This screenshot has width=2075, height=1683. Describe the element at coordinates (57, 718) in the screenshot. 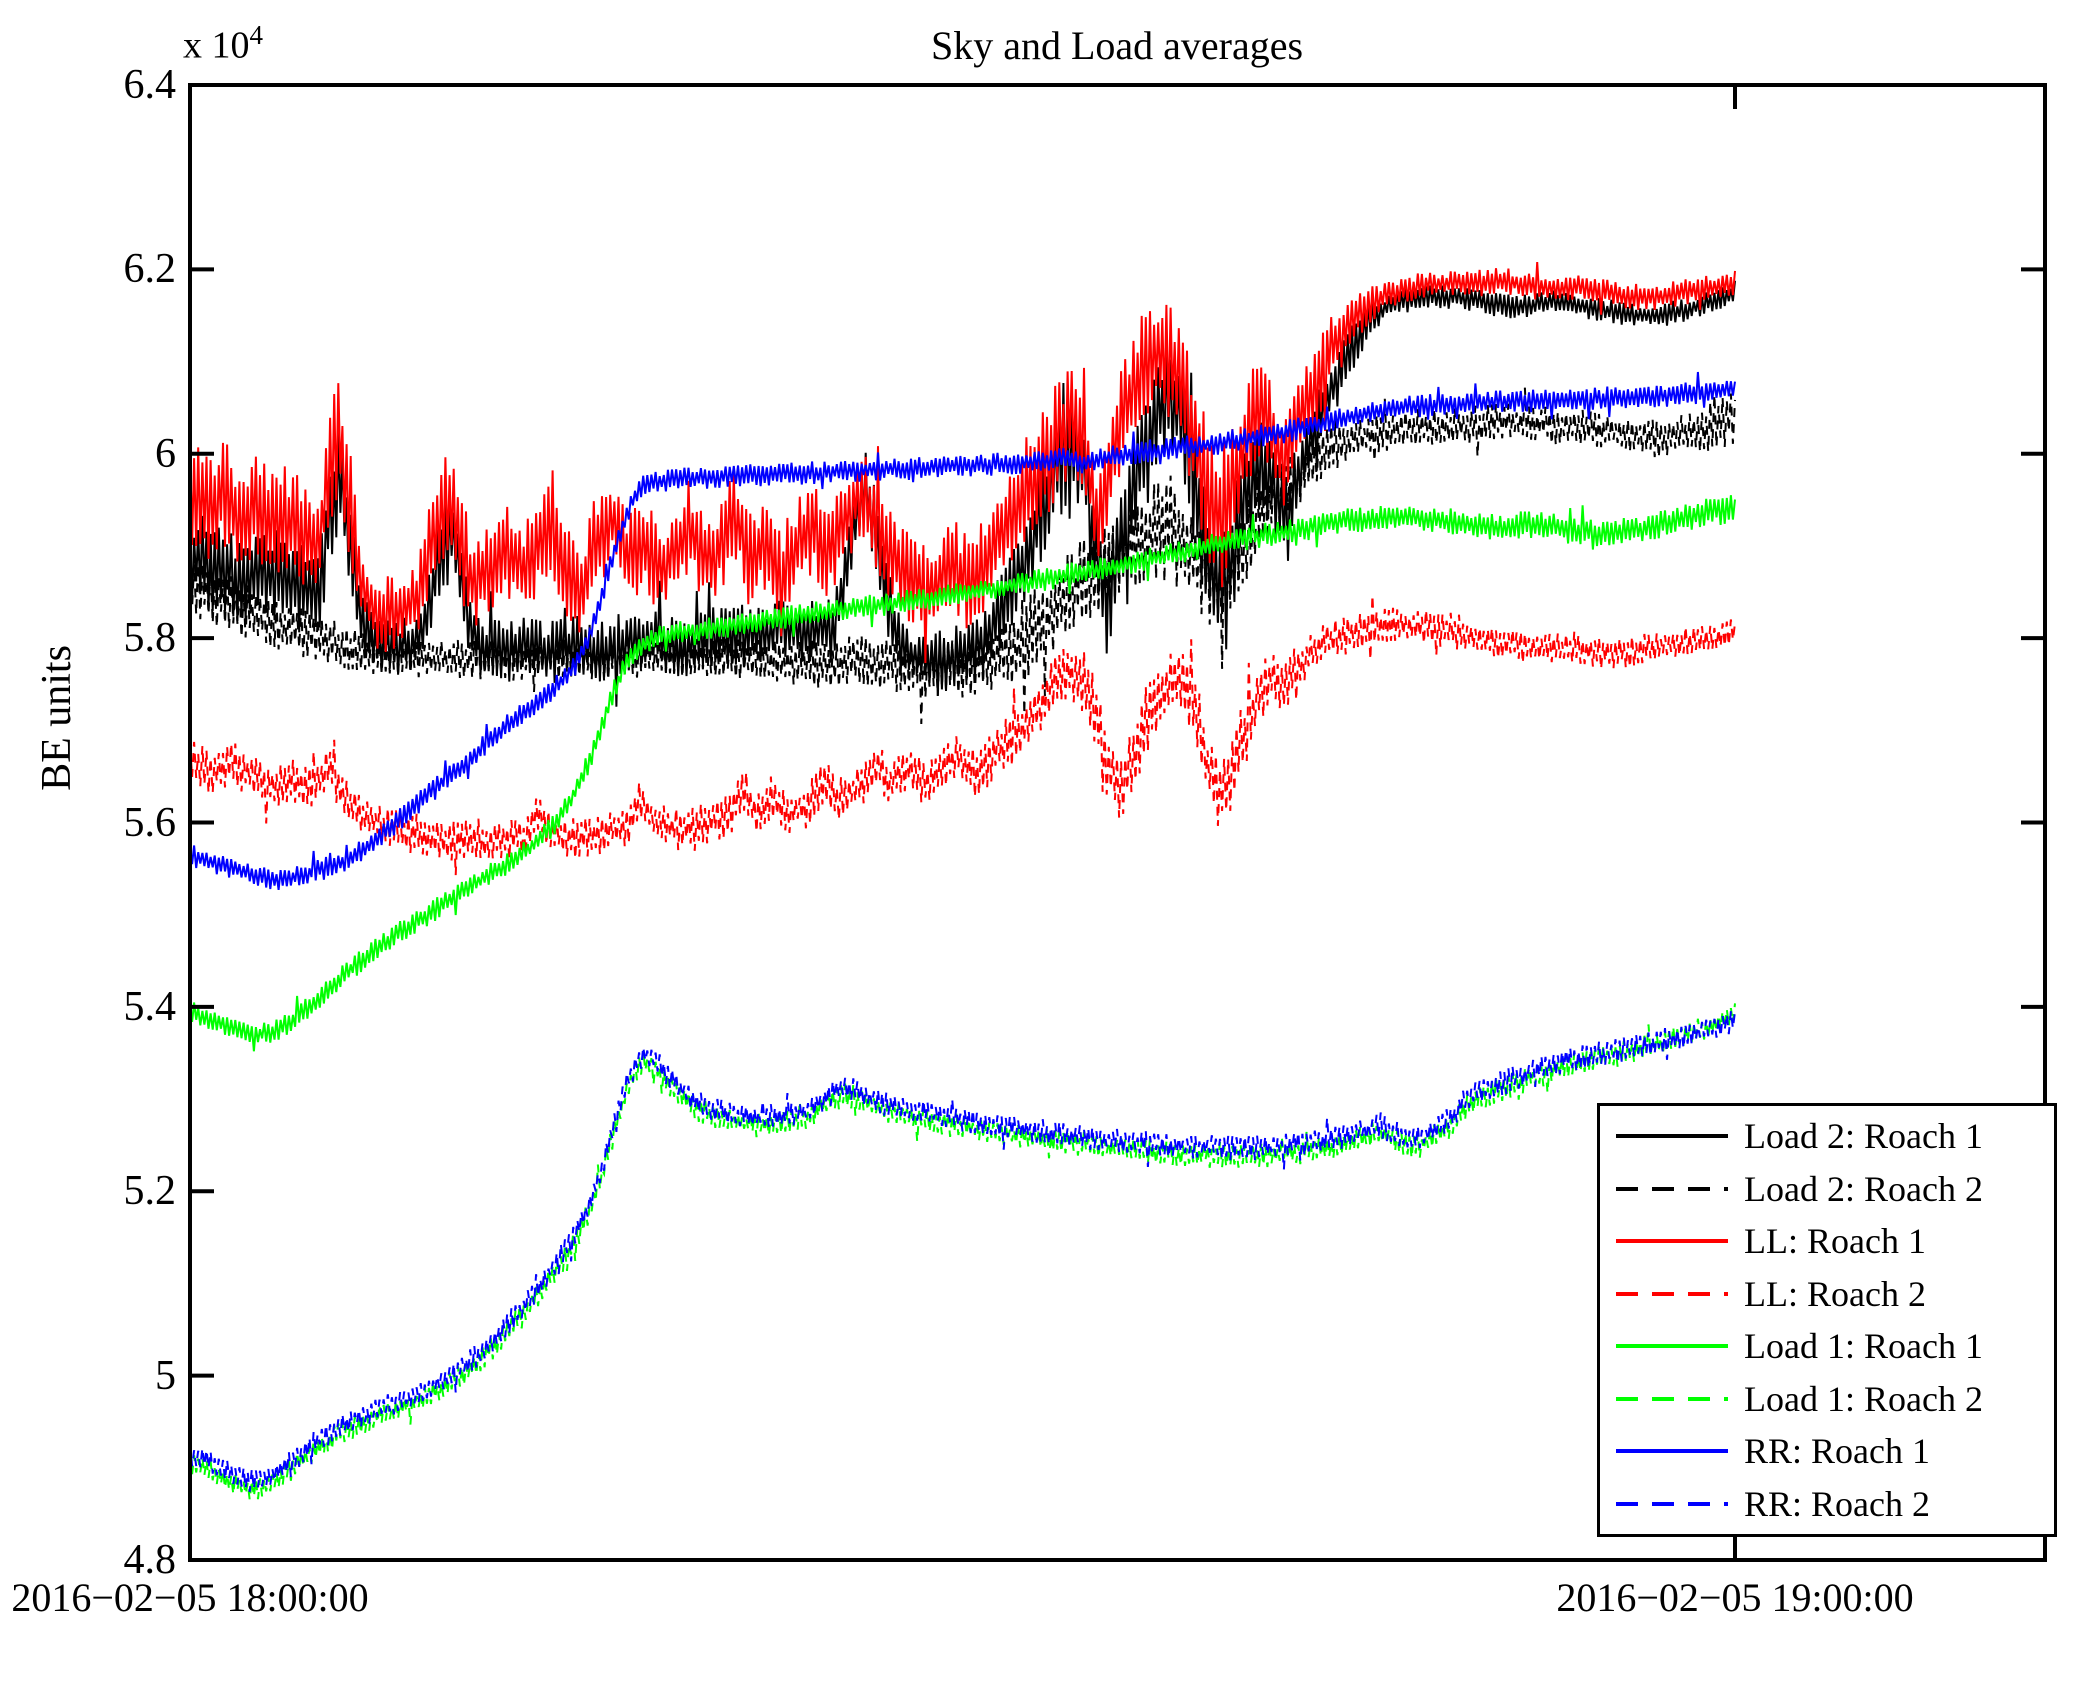

I see `y-axis-label: BE units` at that location.